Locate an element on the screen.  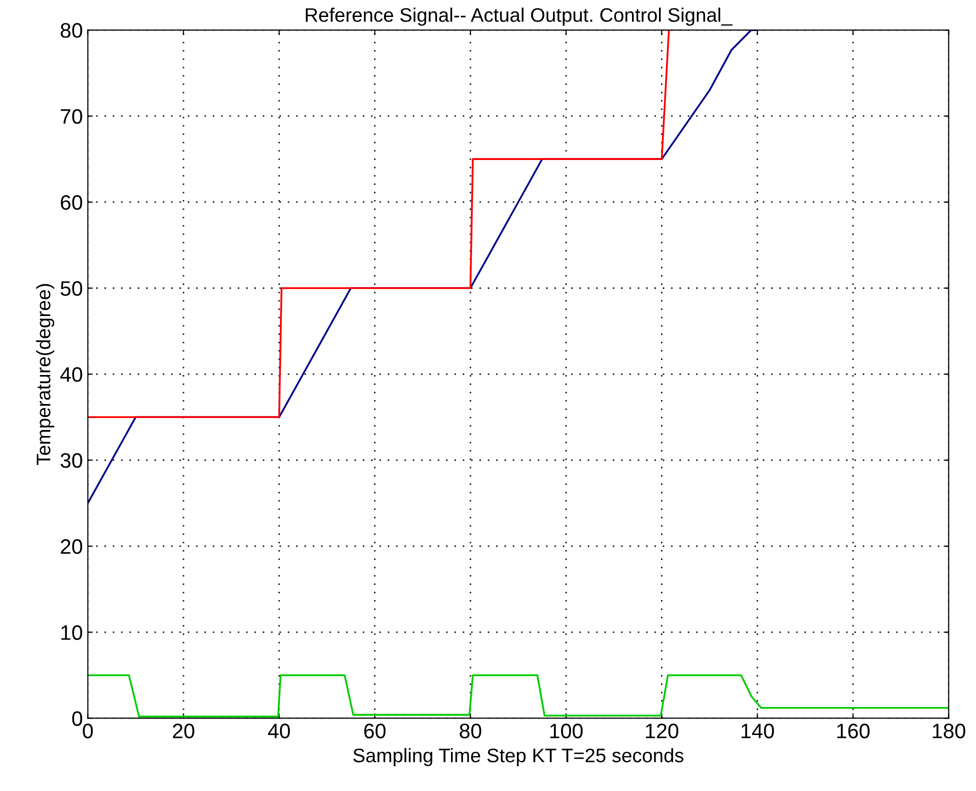
y-tick-label: 0 is located at coordinates (77, 718).